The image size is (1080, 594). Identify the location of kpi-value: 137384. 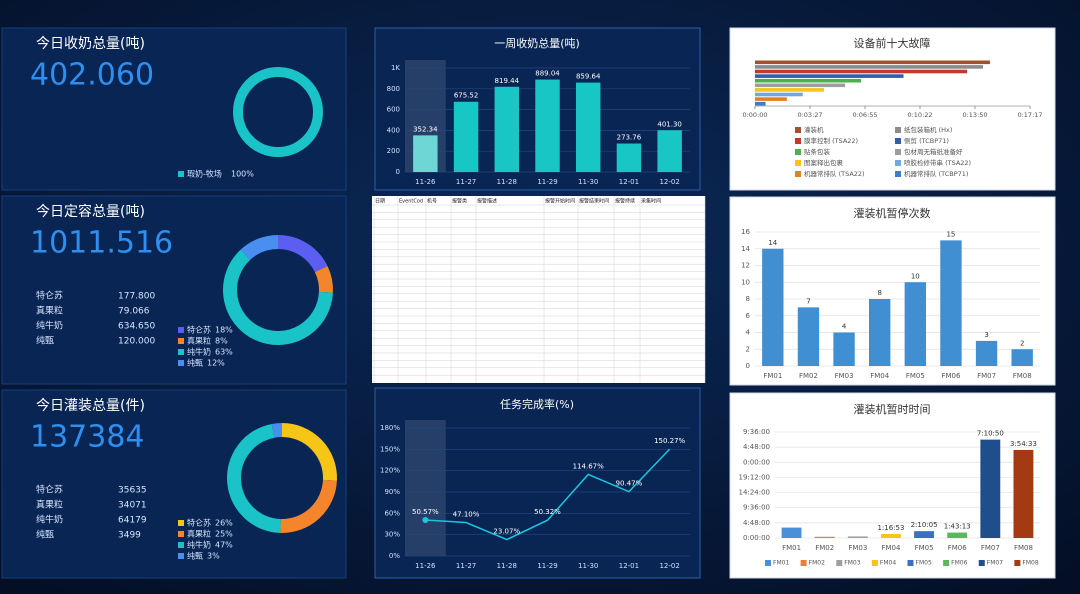
(87, 437).